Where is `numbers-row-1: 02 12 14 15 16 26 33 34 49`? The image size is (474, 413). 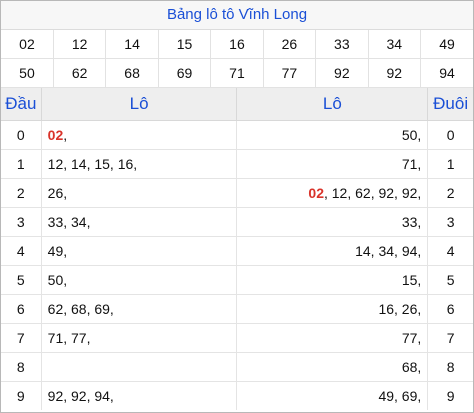
numbers-row-1: 02 12 14 15 16 26 33 34 49 is located at coordinates (237, 44).